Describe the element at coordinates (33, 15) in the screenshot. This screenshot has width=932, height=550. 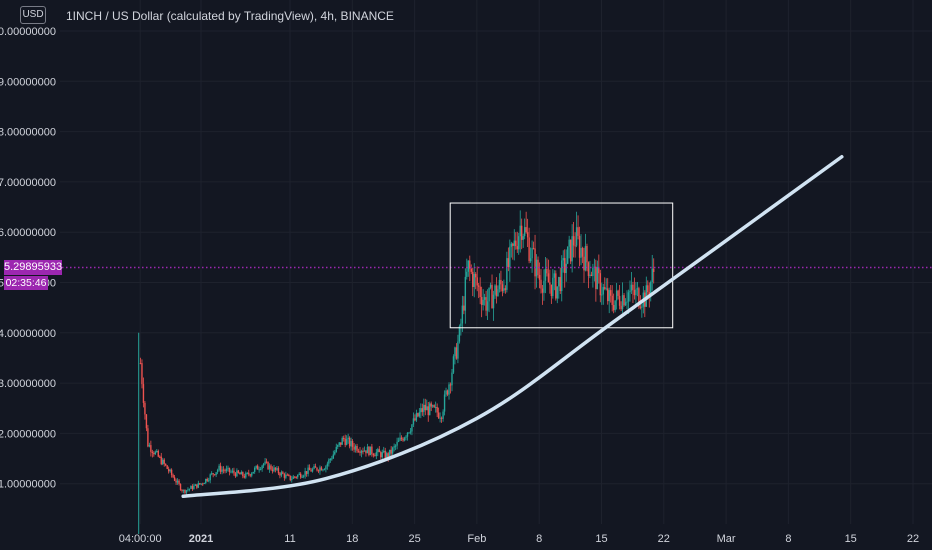
I see `currency-label: USD` at that location.